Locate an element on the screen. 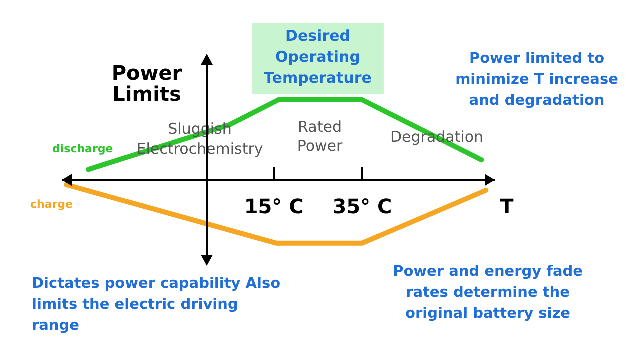 The image size is (642, 361). text: Power and energy fade rates determine the original battery size is located at coordinates (488, 293).